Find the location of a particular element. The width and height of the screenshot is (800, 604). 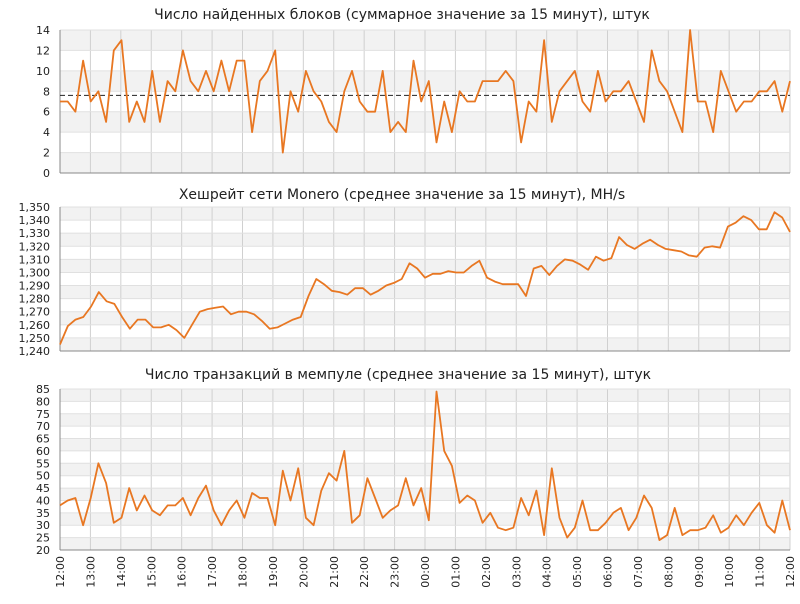

y-tick-label: 1,280 is located at coordinates (35, 299).